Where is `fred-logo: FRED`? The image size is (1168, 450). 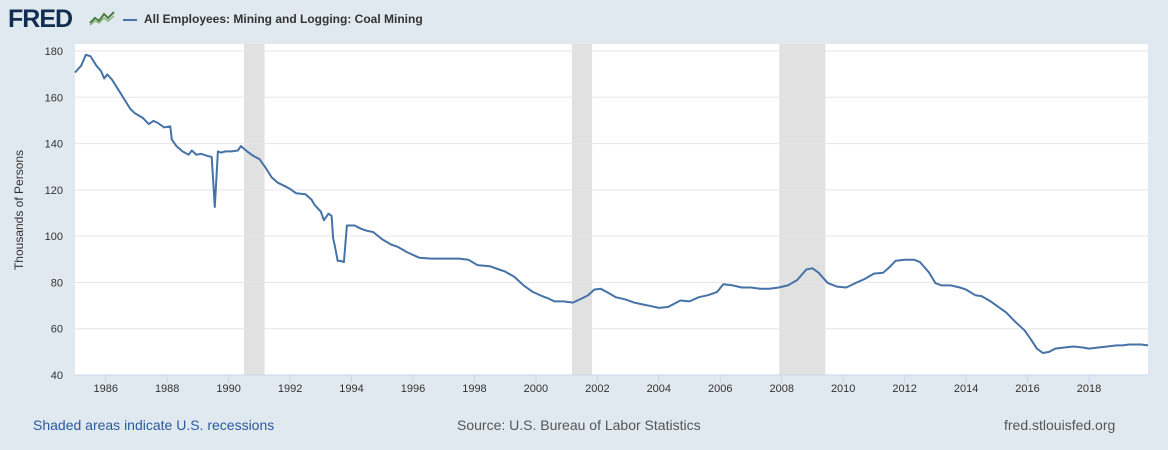 fred-logo: FRED is located at coordinates (40, 19).